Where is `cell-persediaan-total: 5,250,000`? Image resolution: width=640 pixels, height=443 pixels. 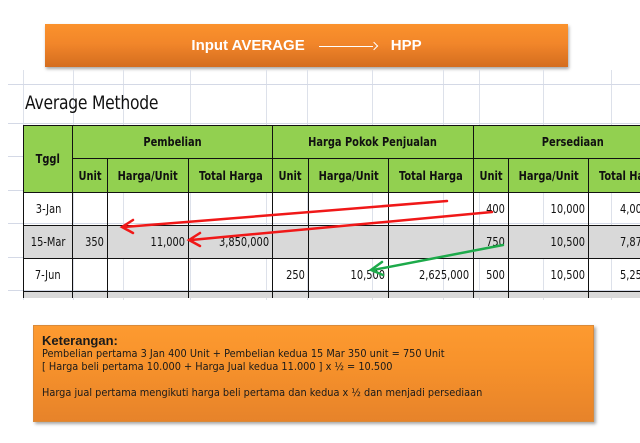 cell-persediaan-total: 5,250,000 is located at coordinates (613, 275).